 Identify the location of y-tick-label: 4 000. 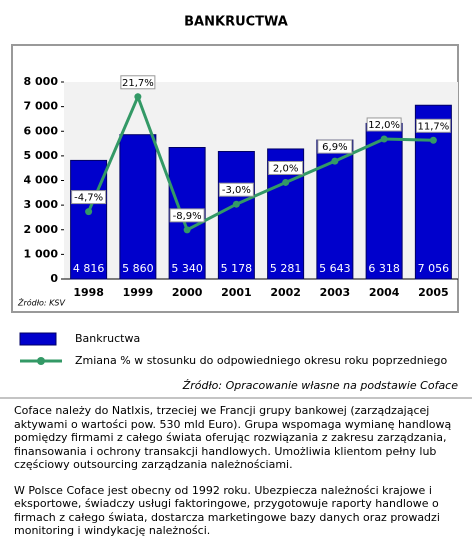
(41, 180).